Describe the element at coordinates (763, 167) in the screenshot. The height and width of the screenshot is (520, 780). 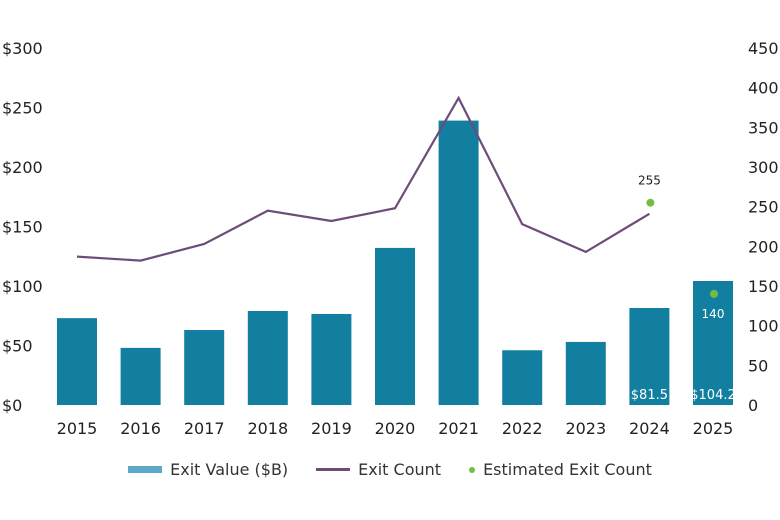
I see `right-axis-tick: 300` at that location.